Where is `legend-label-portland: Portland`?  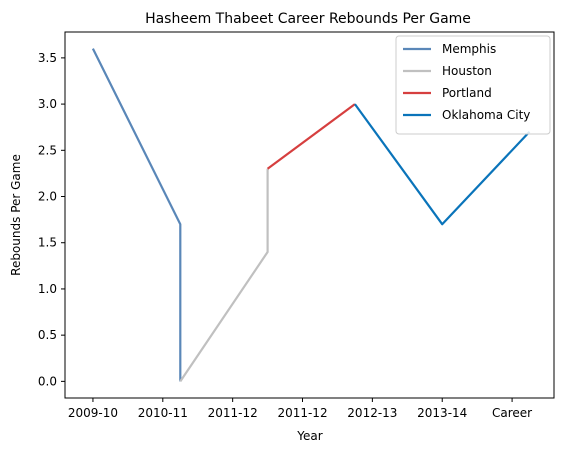
legend-label-portland: Portland is located at coordinates (467, 93).